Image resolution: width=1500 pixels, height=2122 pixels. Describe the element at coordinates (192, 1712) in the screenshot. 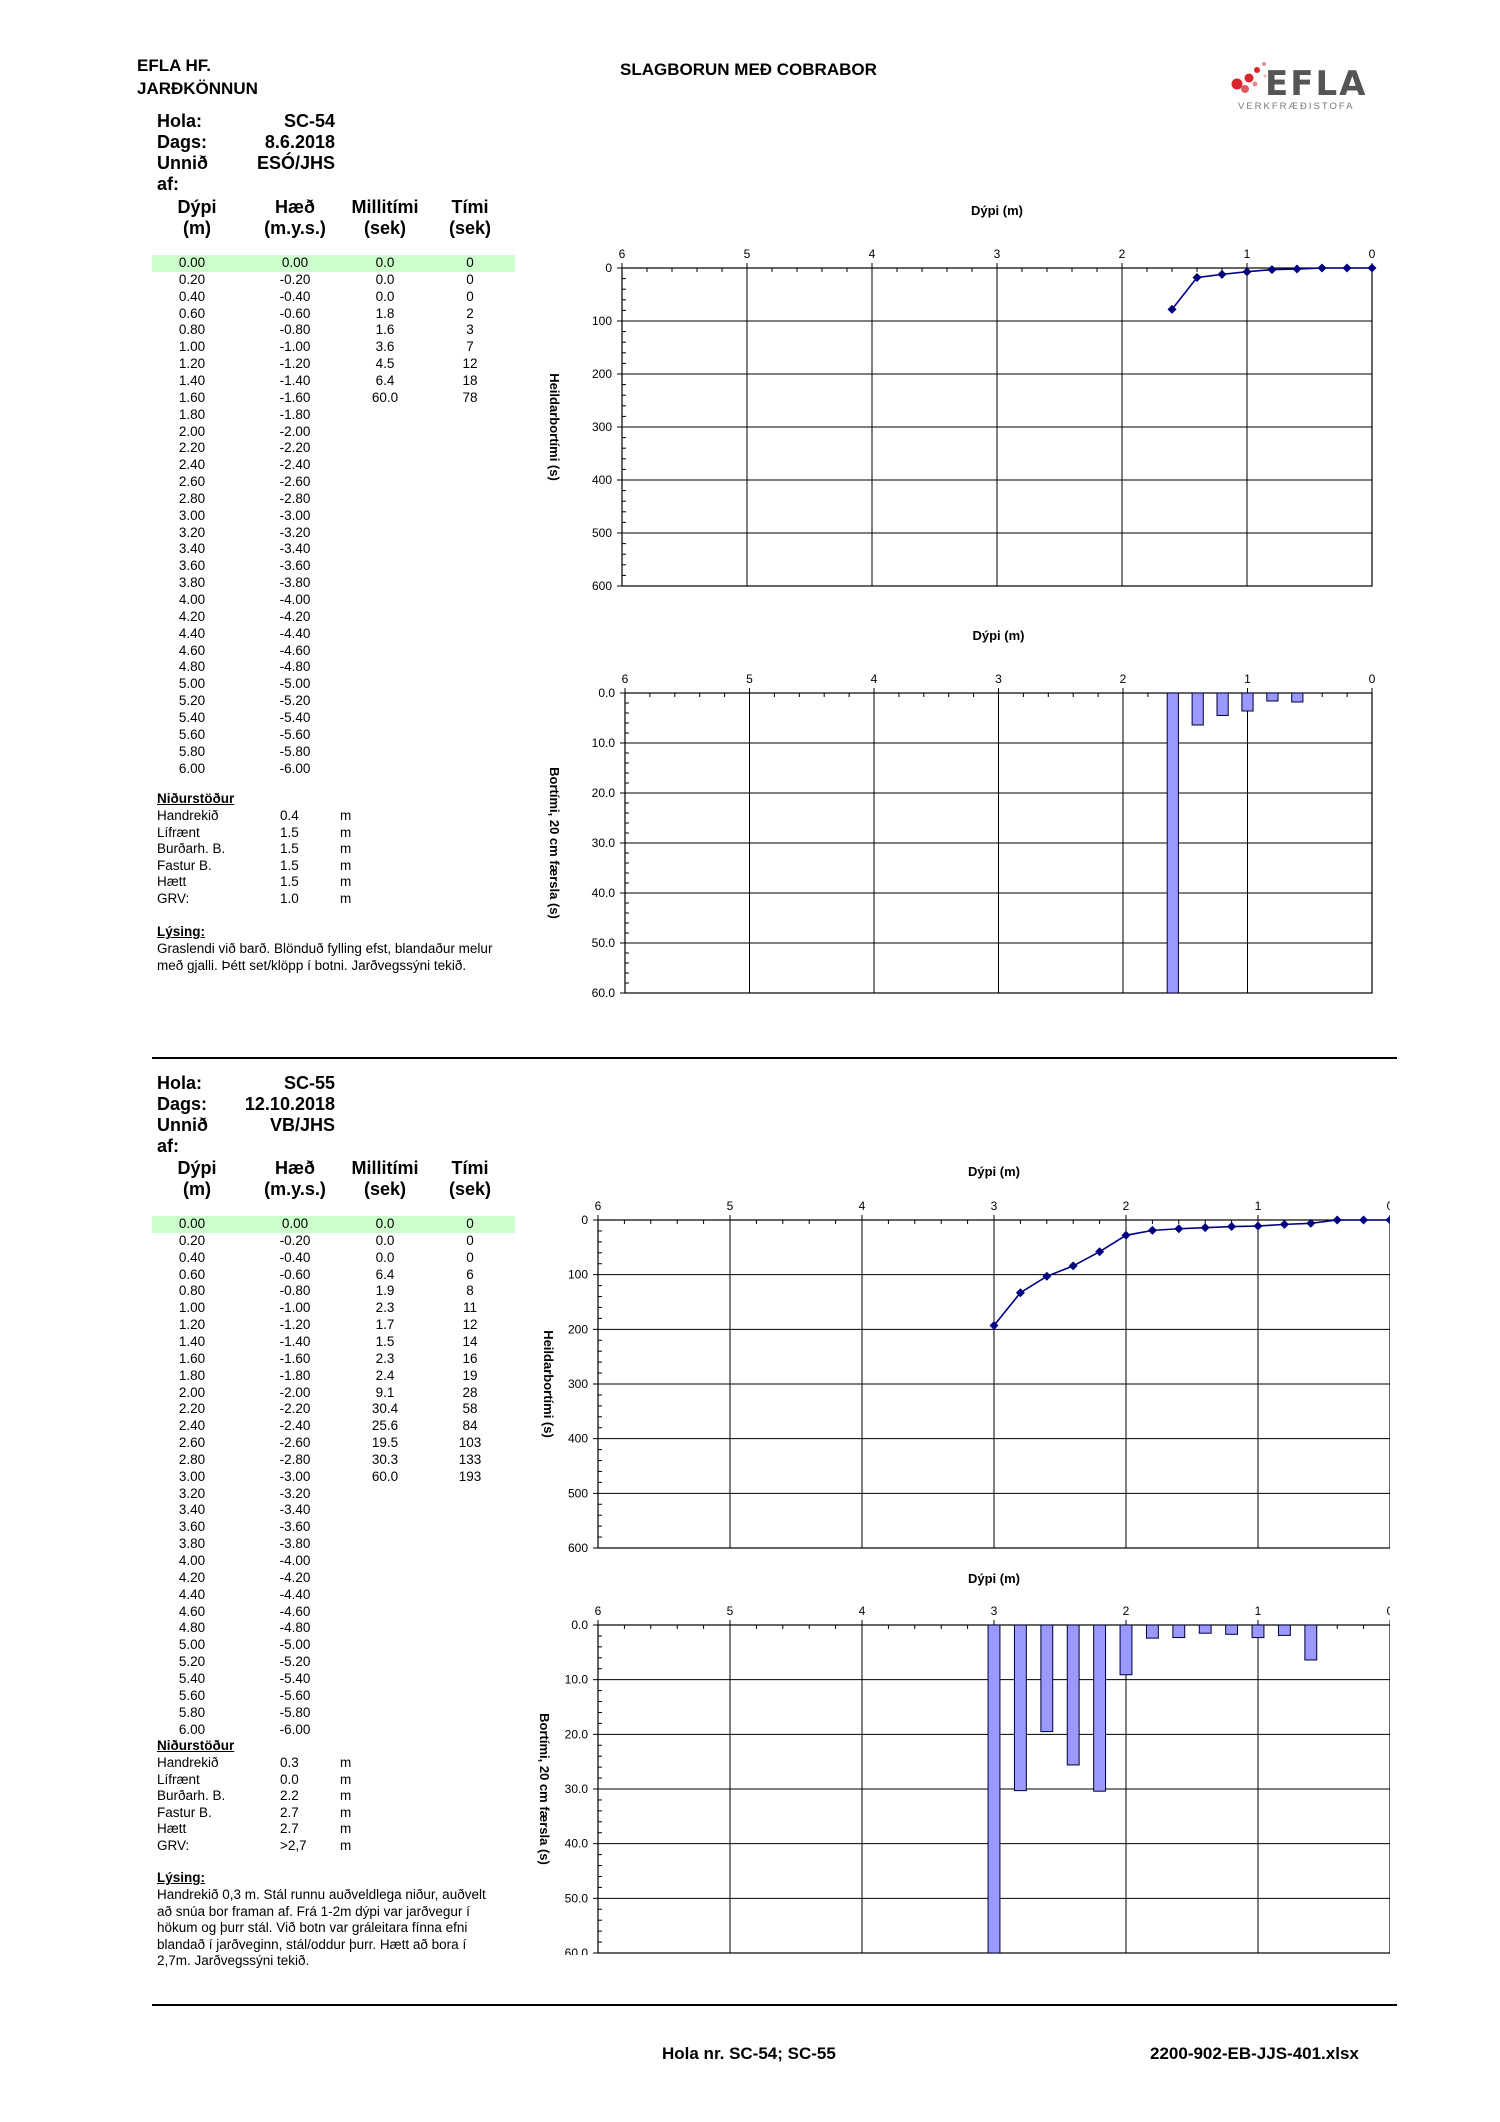

I see `table-cell: 5.80` at that location.